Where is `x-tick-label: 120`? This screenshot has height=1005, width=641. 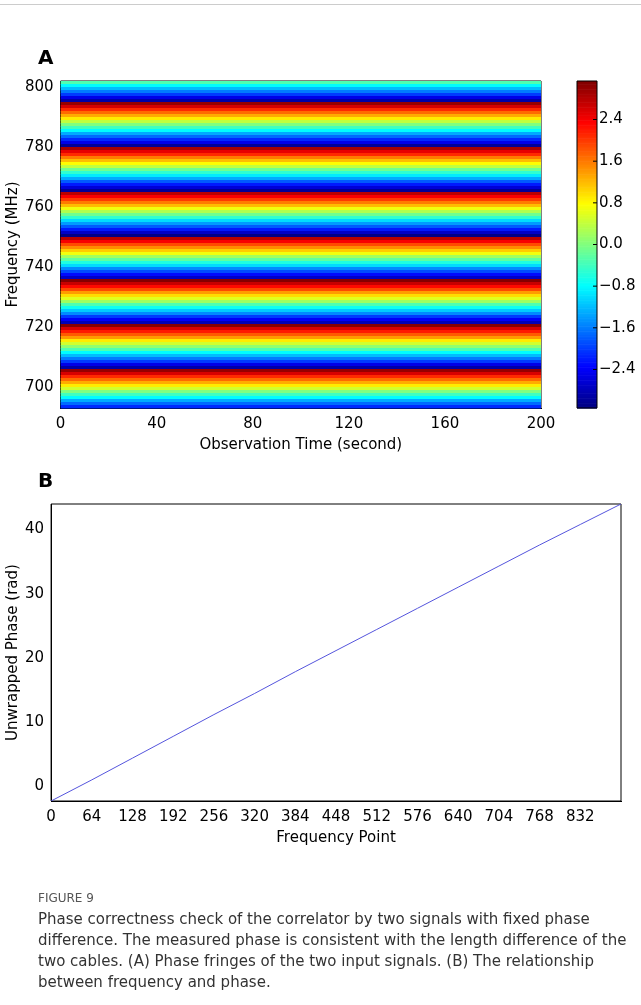 x-tick-label: 120 is located at coordinates (349, 422).